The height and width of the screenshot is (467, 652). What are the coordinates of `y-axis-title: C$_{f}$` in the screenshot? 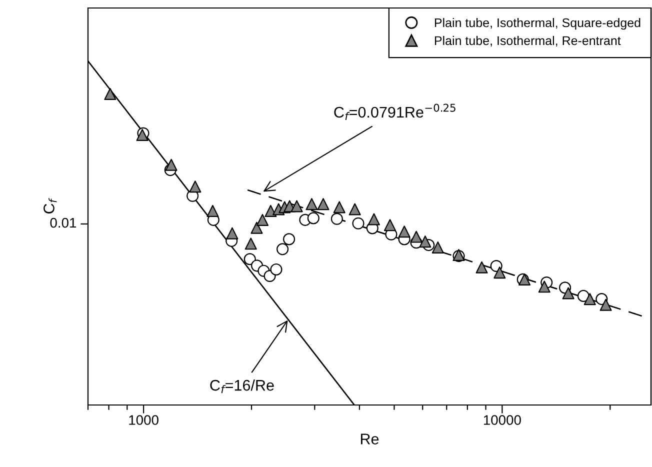 It's located at (50, 206).